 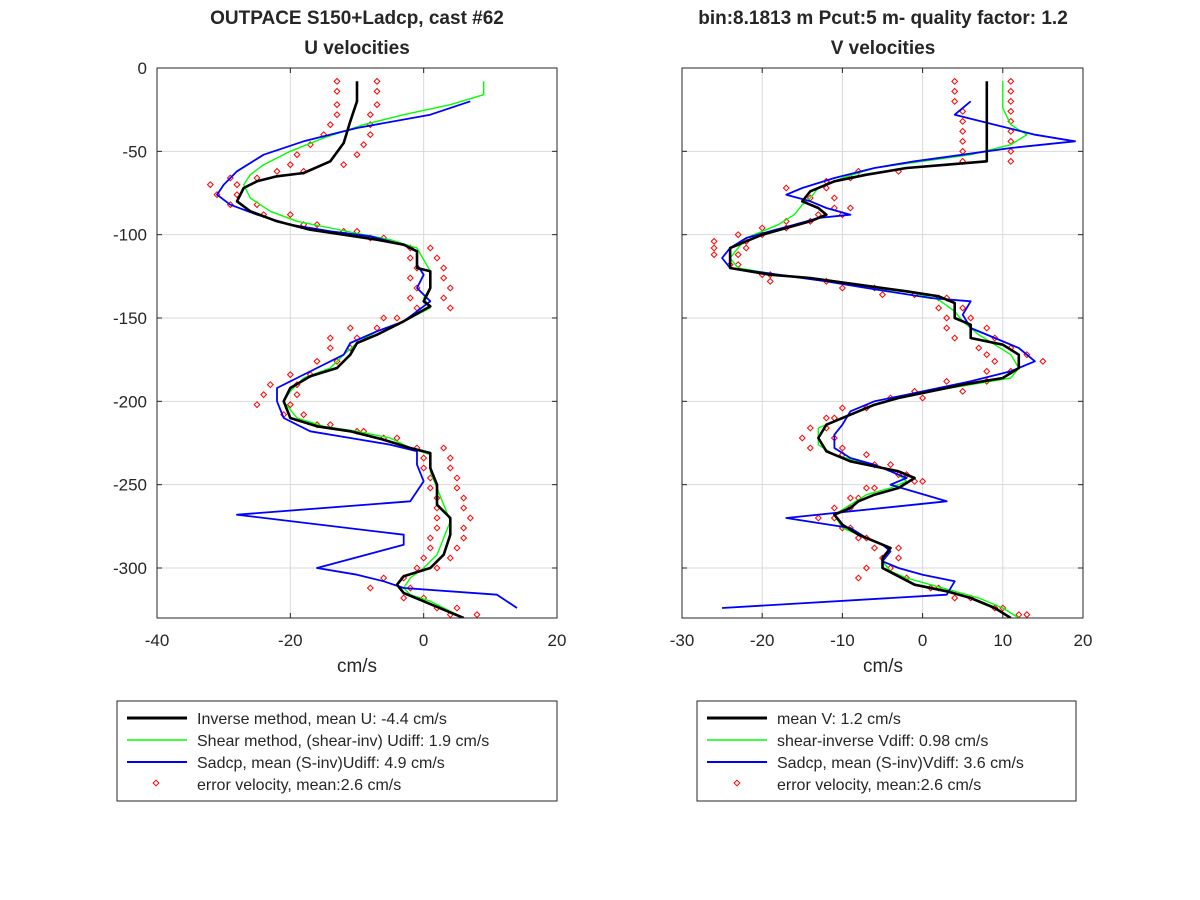 I want to click on u-y-tick-label: -250, so click(x=130, y=485).